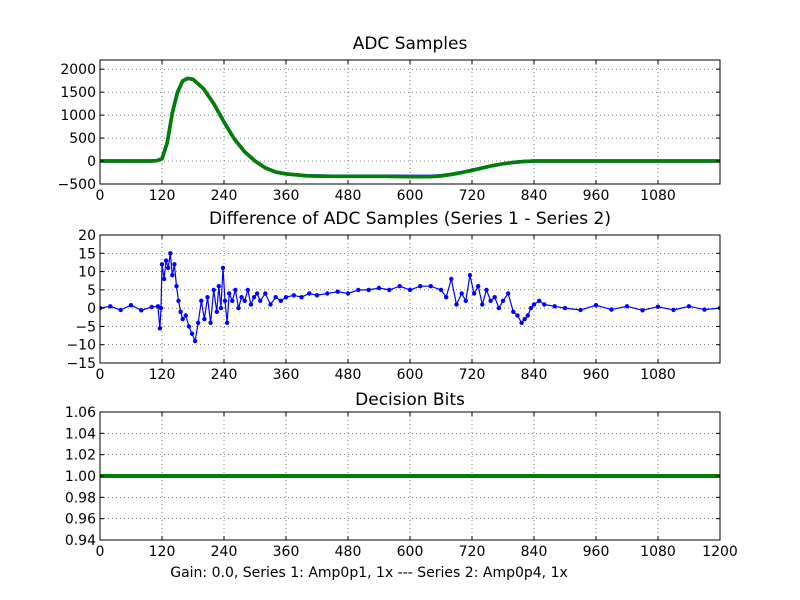  I want to click on y-tick-label: 1.04, so click(80, 434).